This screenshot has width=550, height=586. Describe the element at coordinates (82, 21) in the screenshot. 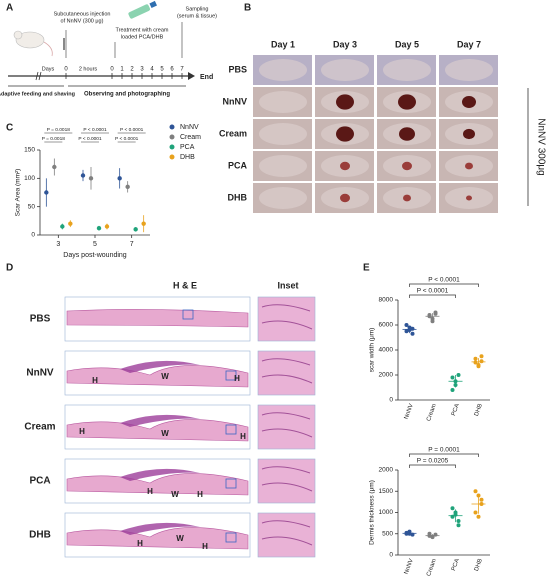

I see `annotation: of NnNV (300 μg)` at that location.